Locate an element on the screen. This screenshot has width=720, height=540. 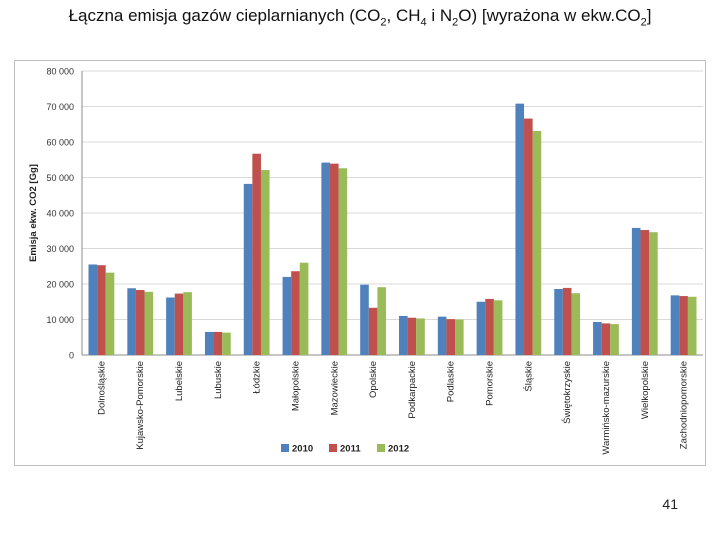
category-label: Łódzkie is located at coordinates (257, 377).